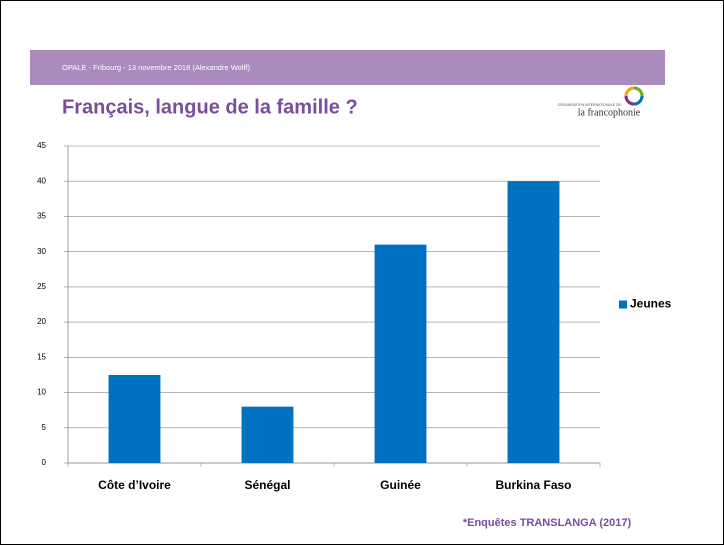  Describe the element at coordinates (609, 112) in the screenshot. I see `logo-name: la francophonie` at that location.